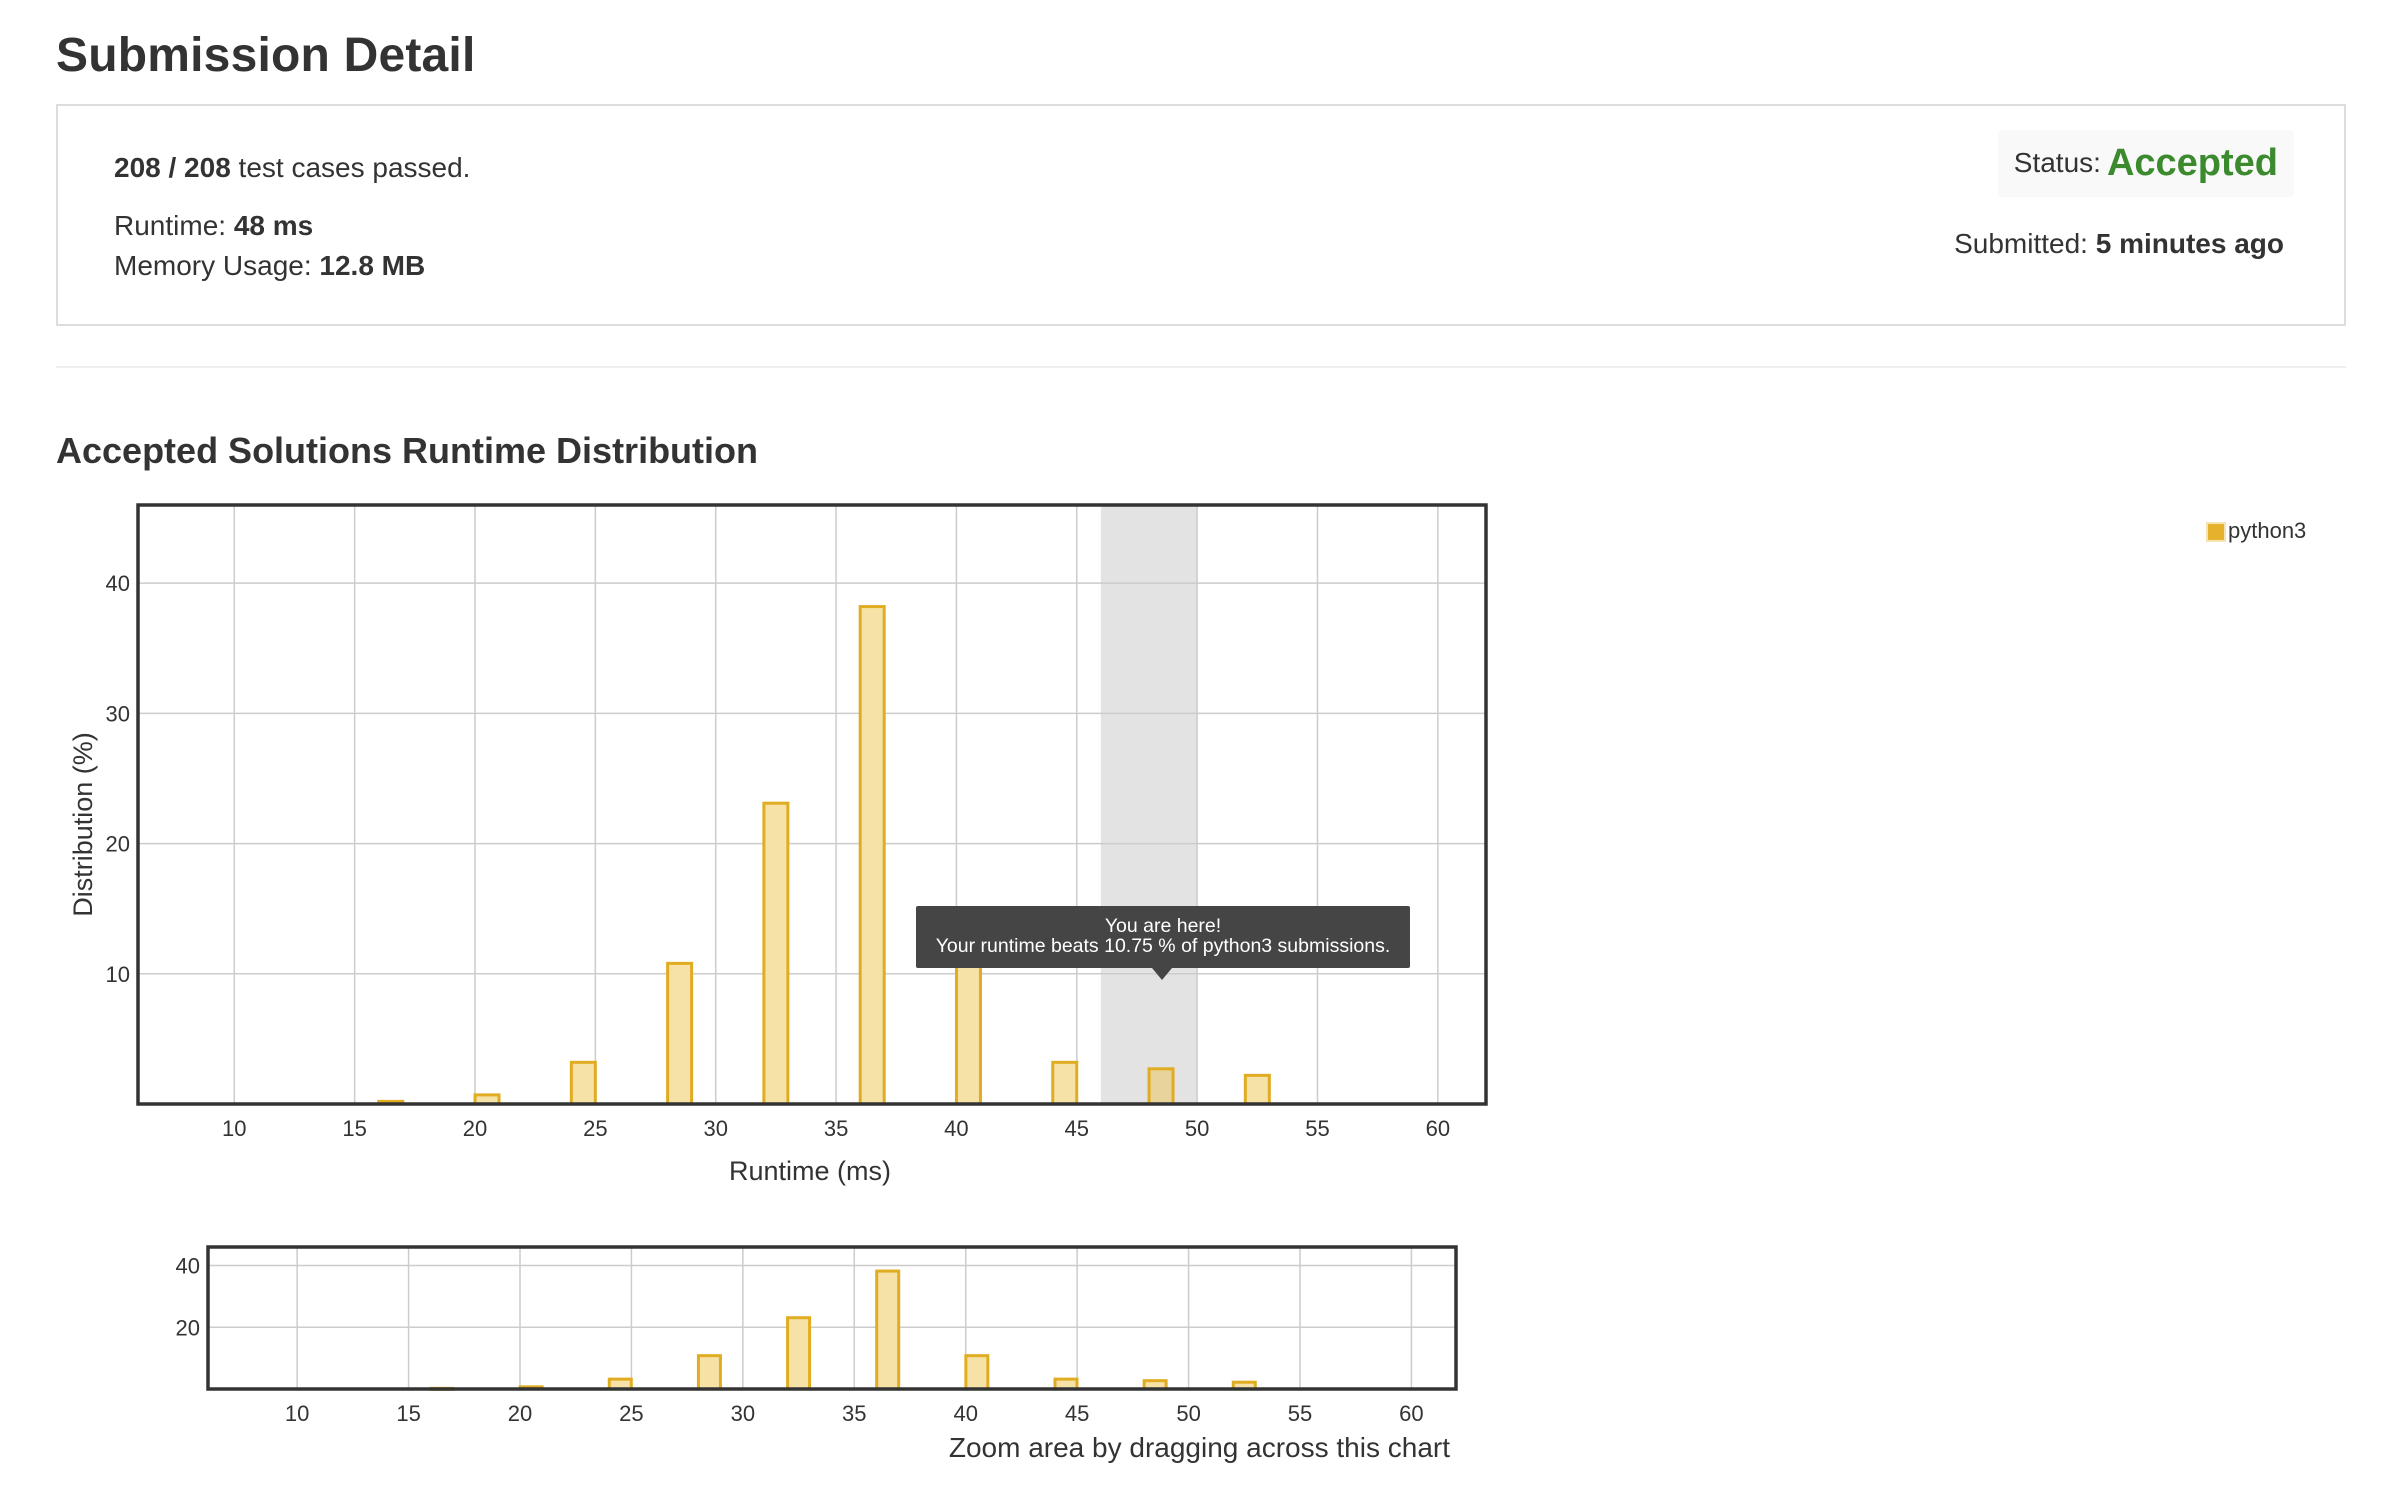 The image size is (2394, 1498). Describe the element at coordinates (1201, 367) in the screenshot. I see `divider` at that location.